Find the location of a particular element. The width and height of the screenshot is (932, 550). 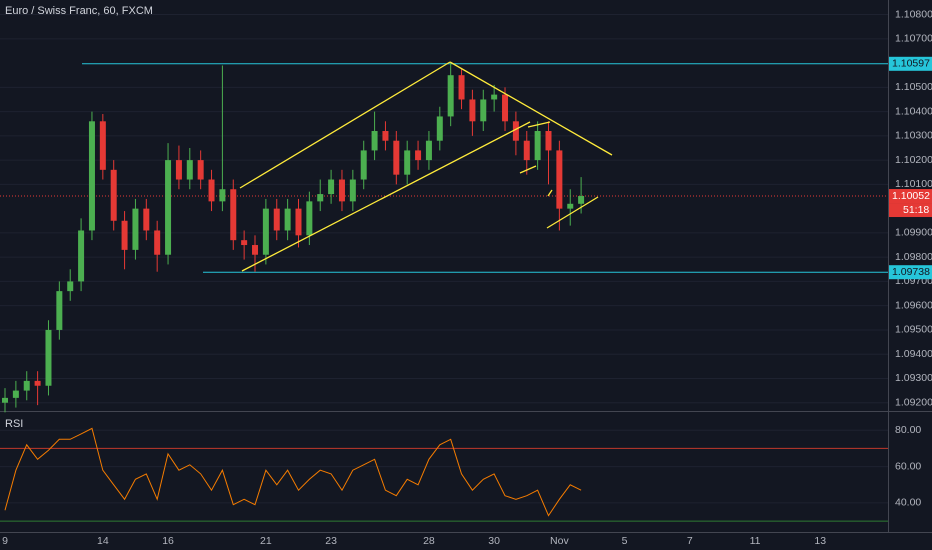

y-tick-label: 80.00 is located at coordinates (908, 430).